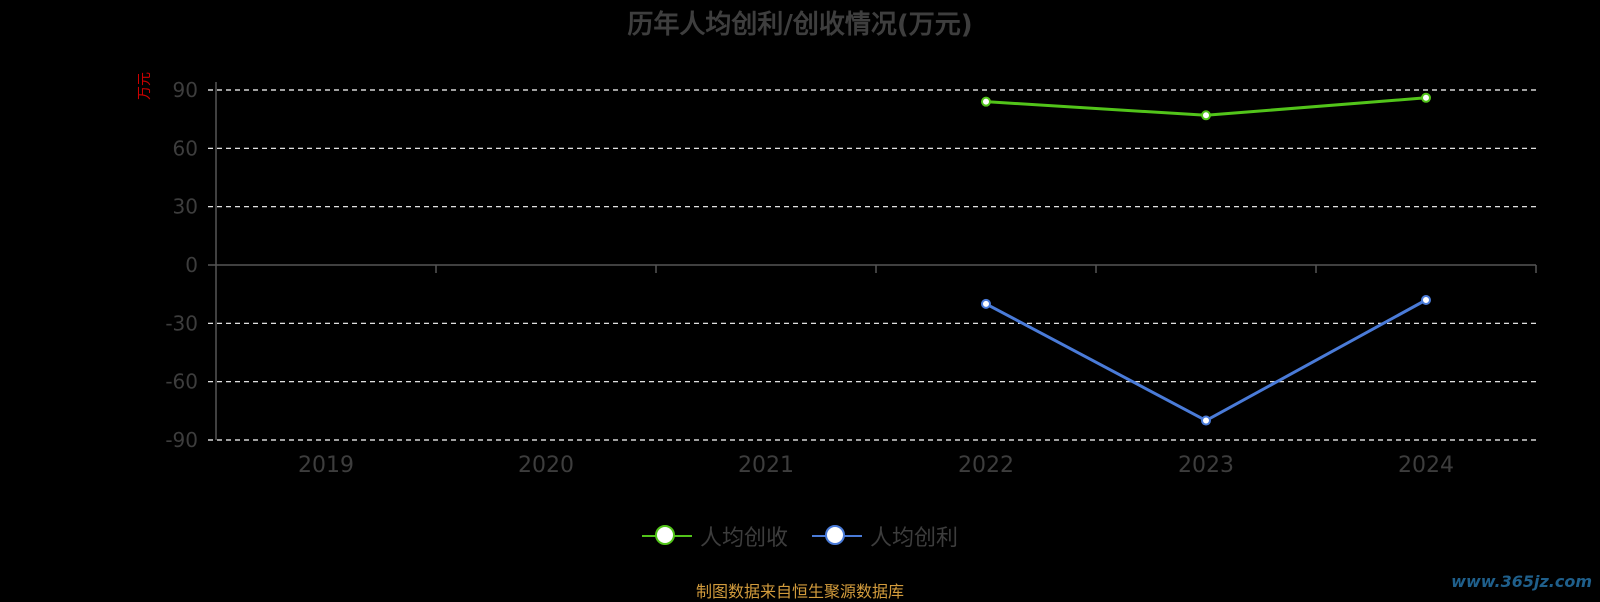 The image size is (1600, 602). Describe the element at coordinates (181, 323) in the screenshot. I see `y-tick-label: -30` at that location.